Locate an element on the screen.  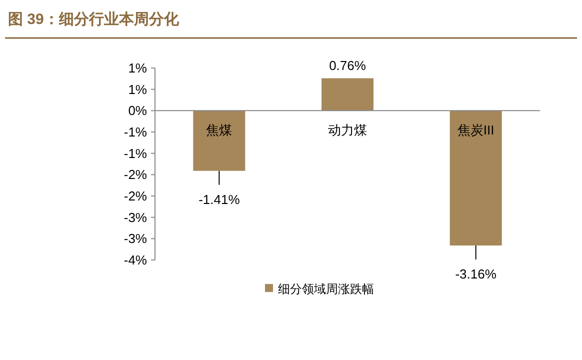
y-tick-label: 0% is located at coordinates (138, 110).